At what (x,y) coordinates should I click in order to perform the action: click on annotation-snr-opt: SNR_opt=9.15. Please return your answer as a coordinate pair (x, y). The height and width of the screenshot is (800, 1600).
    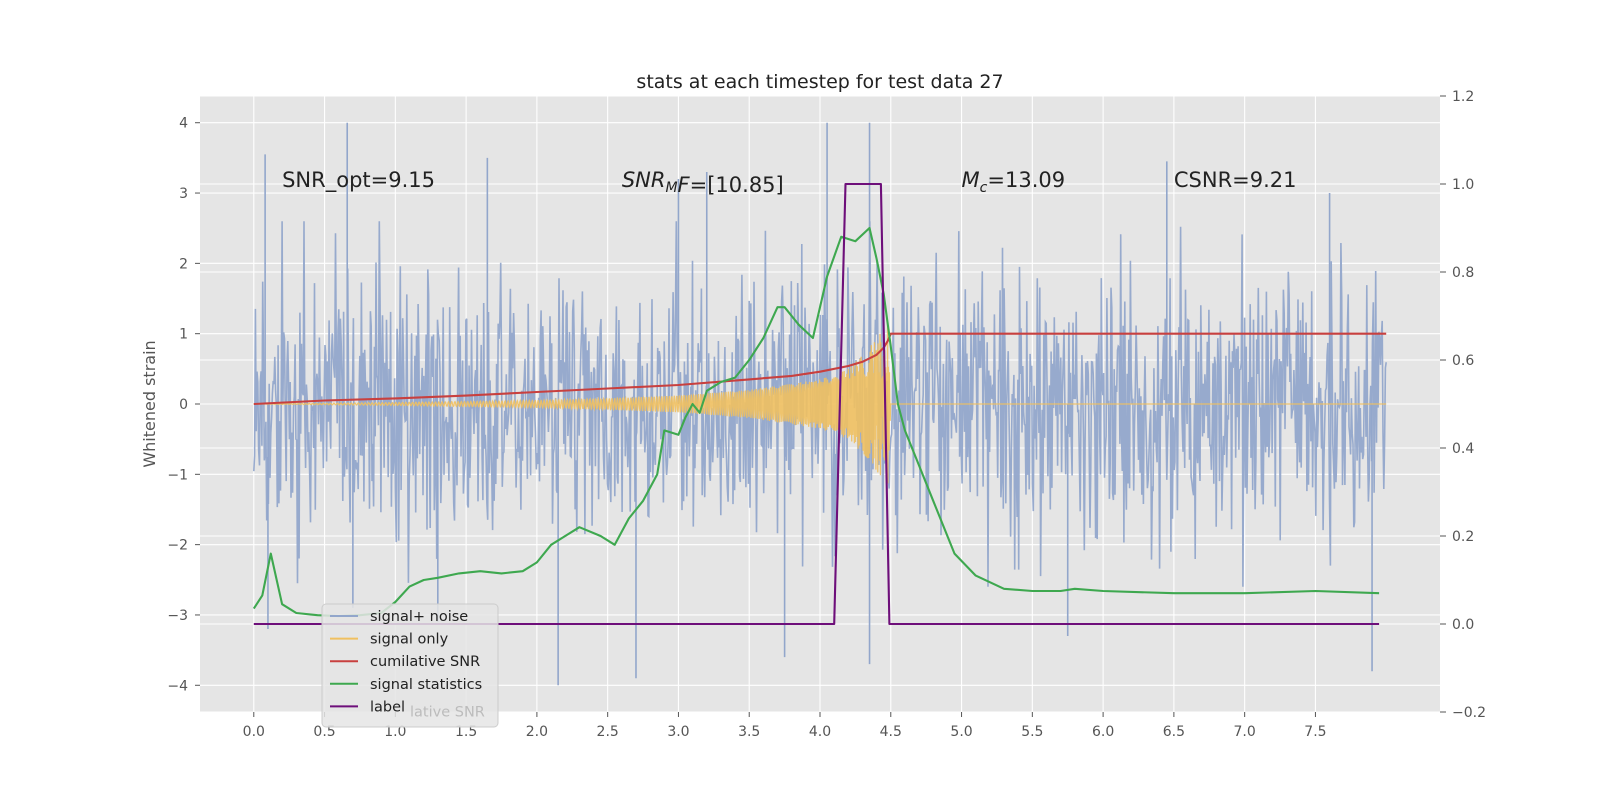
    Looking at the image, I should click on (358, 180).